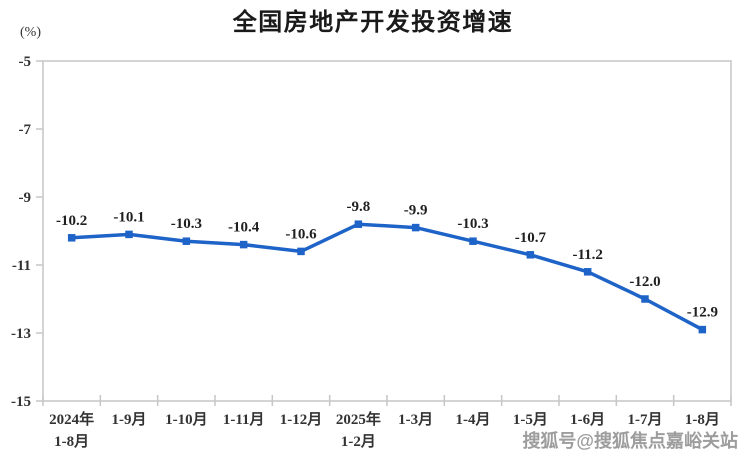  I want to click on x-axis-label: 1-11月, so click(244, 419).